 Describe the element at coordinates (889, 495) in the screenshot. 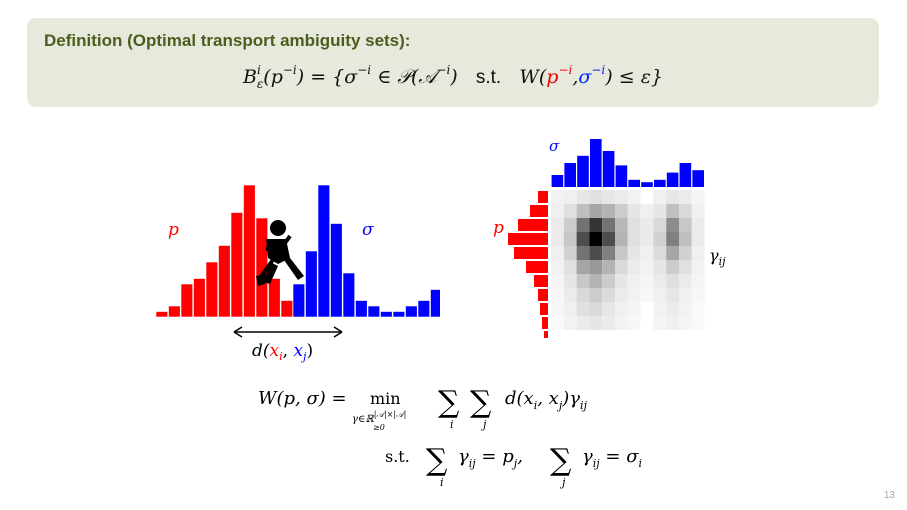

I see `slide-number: 13` at that location.